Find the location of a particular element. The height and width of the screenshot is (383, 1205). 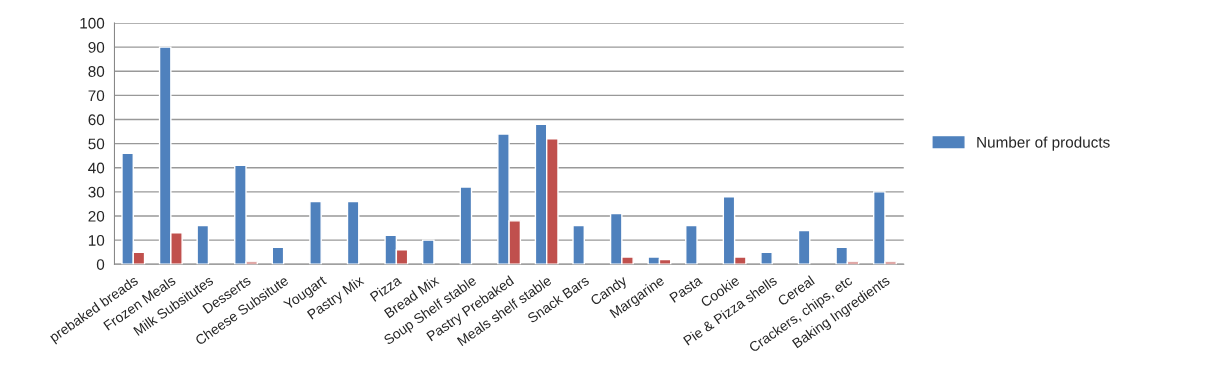

y-tick-label: 20 is located at coordinates (96, 216).